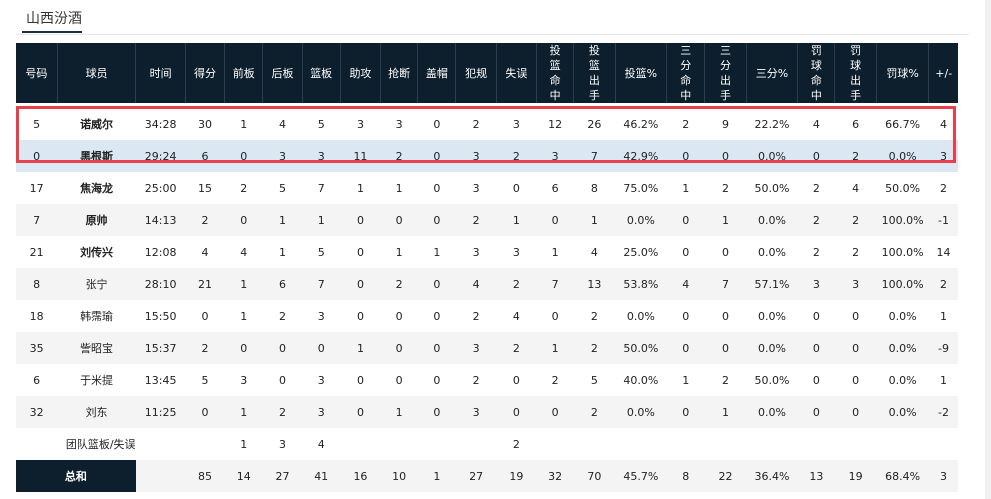  Describe the element at coordinates (321, 73) in the screenshot. I see `column-header: 篮板` at that location.